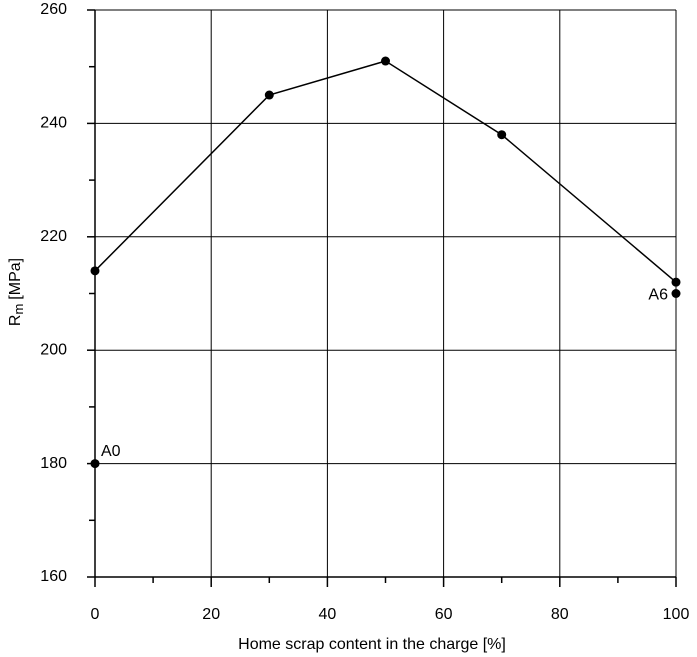 This screenshot has width=697, height=657. I want to click on x-tick-label: 20, so click(211, 614).